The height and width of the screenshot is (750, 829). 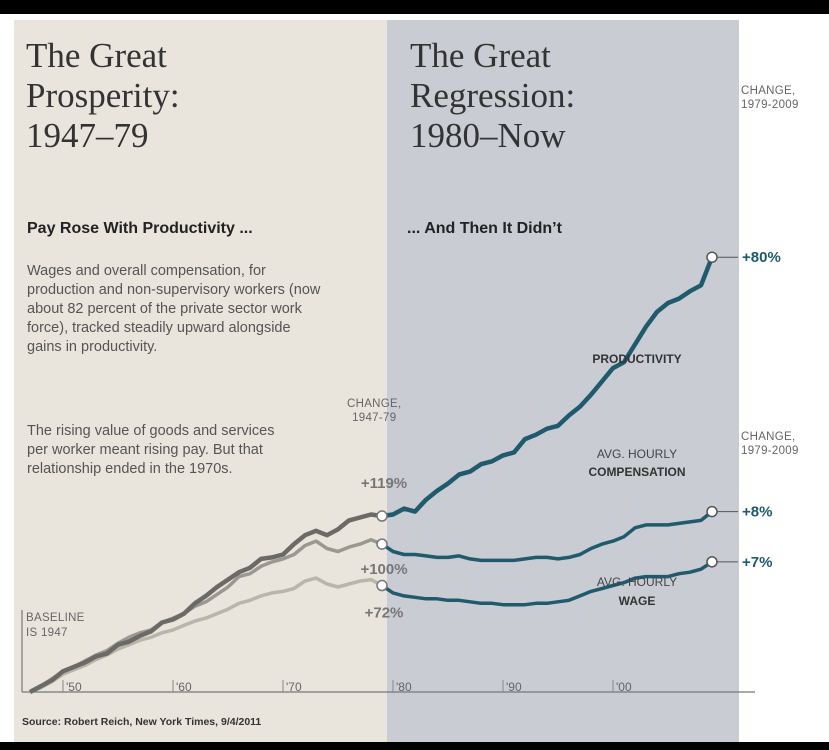 I want to click on change-1979-2009-compensation: +8%, so click(x=757, y=512).